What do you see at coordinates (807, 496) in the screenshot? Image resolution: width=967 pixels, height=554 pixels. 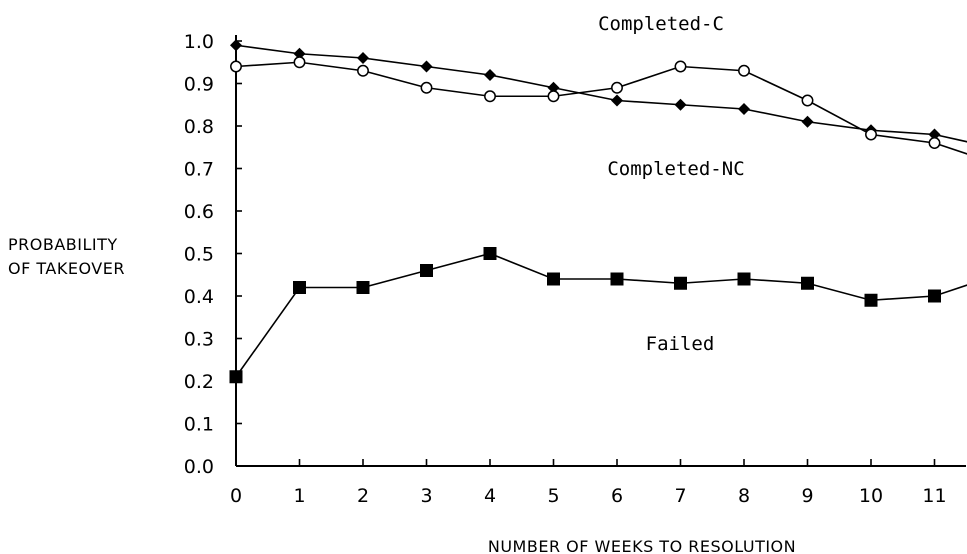 I see `x-tick-label: 9` at bounding box center [807, 496].